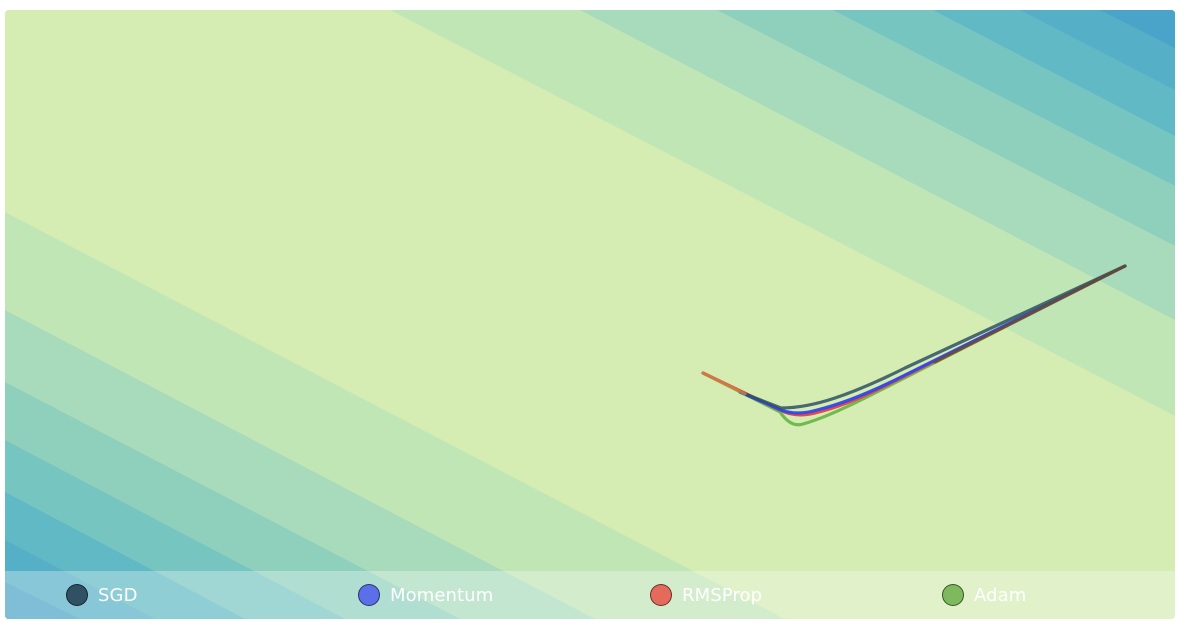 The width and height of the screenshot is (1184, 632). What do you see at coordinates (1000, 595) in the screenshot?
I see `legend-label-adam: Adam` at bounding box center [1000, 595].